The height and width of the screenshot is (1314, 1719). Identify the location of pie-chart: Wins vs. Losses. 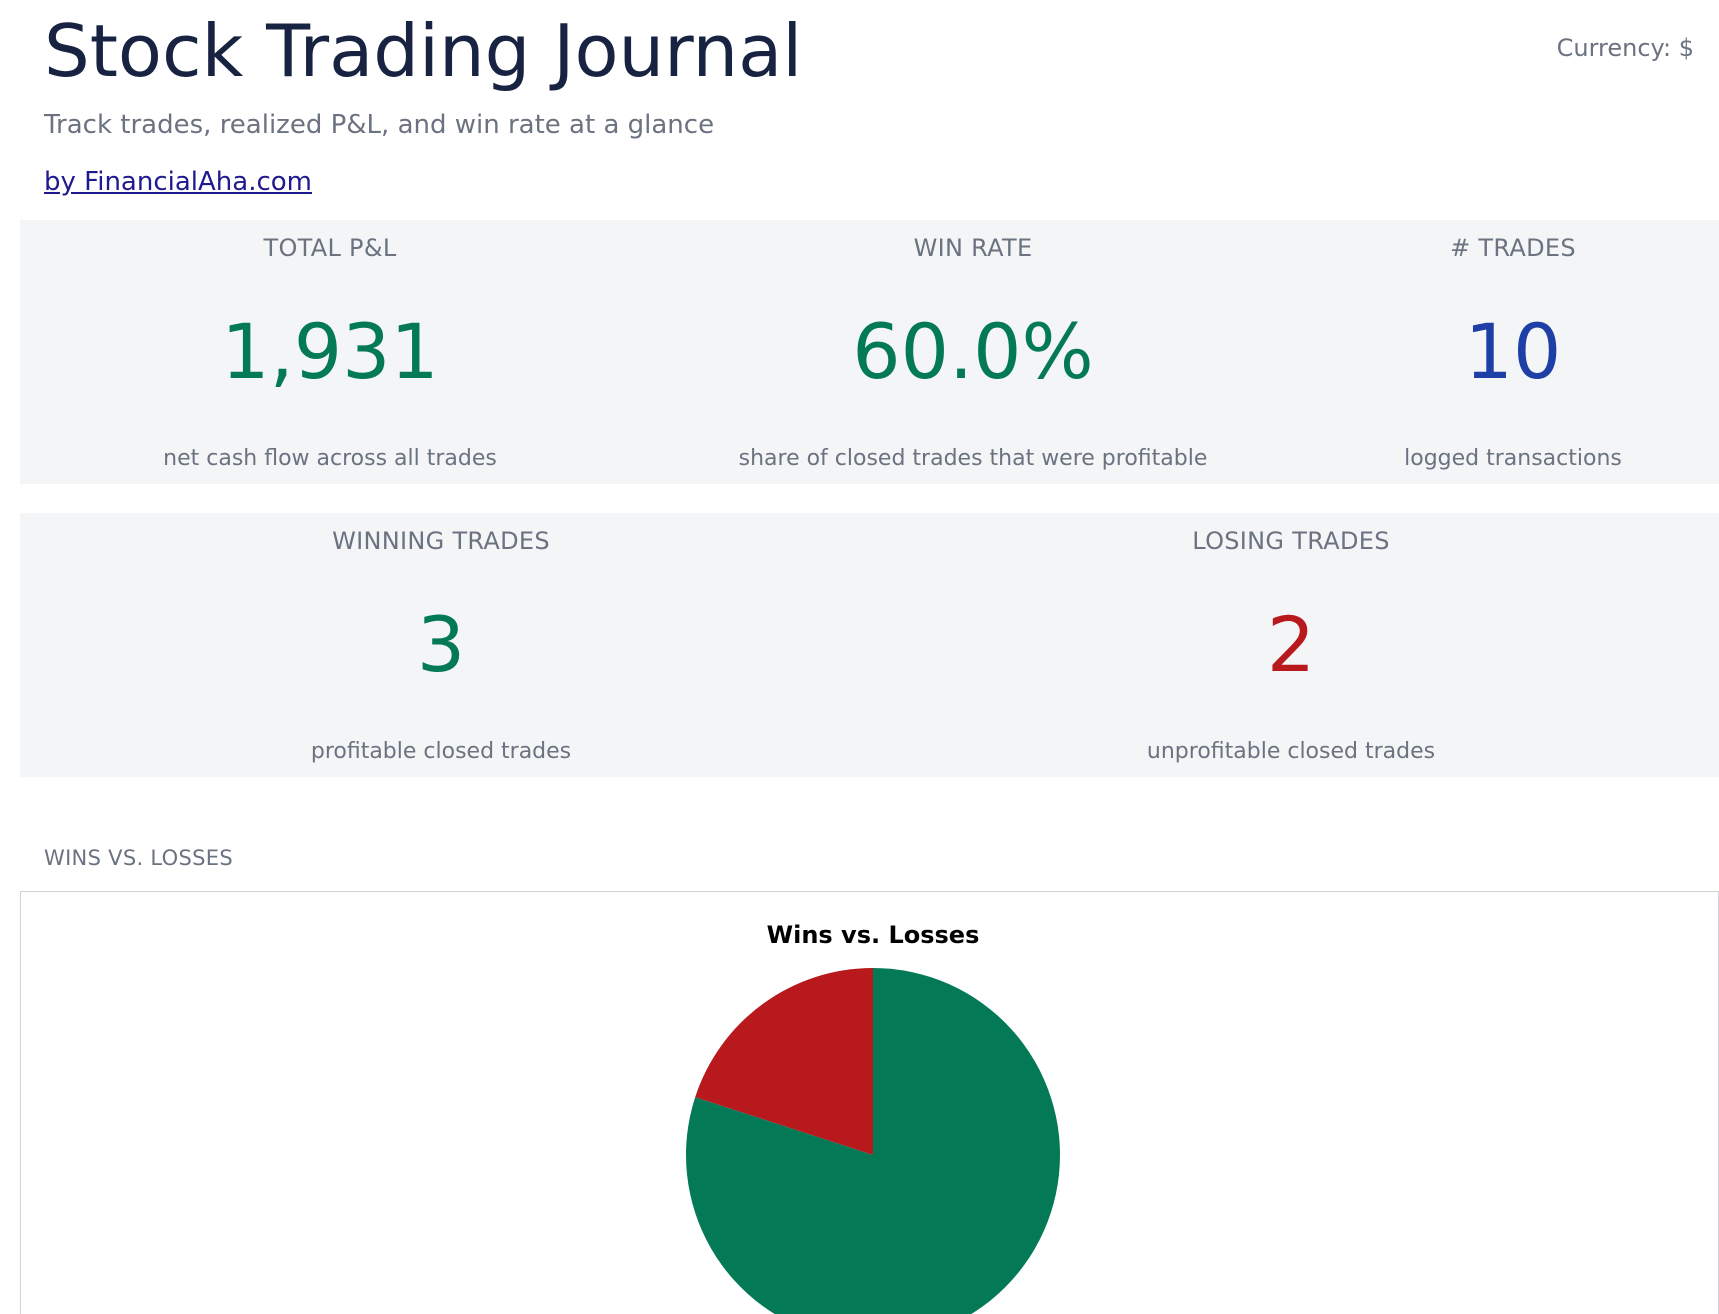
(873, 1117).